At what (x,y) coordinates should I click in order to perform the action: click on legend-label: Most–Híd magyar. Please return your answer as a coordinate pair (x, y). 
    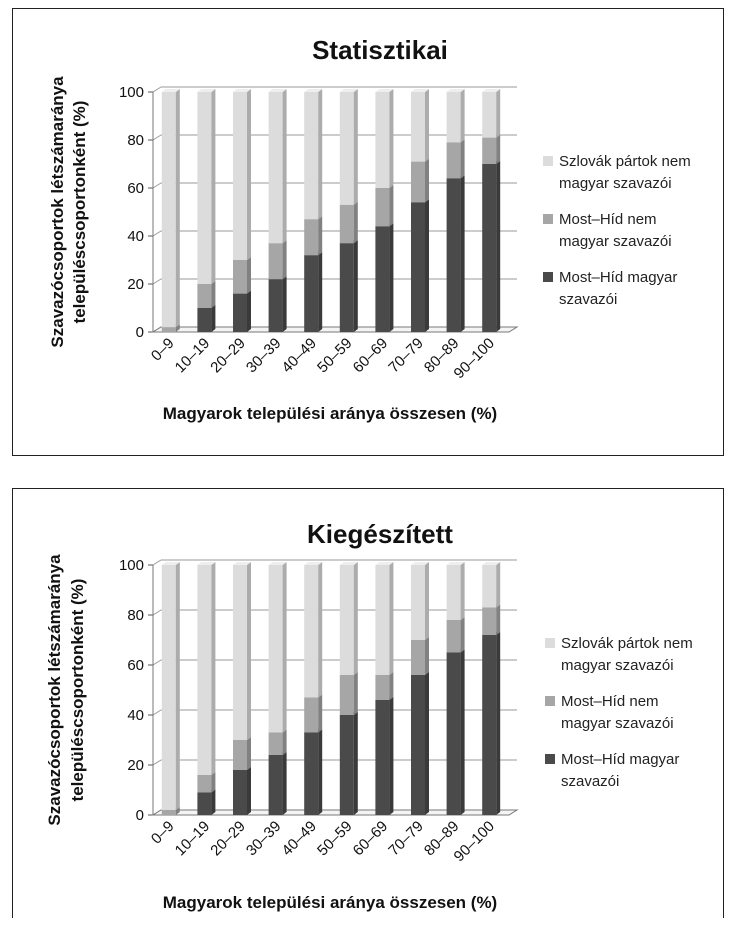
    Looking at the image, I should click on (620, 759).